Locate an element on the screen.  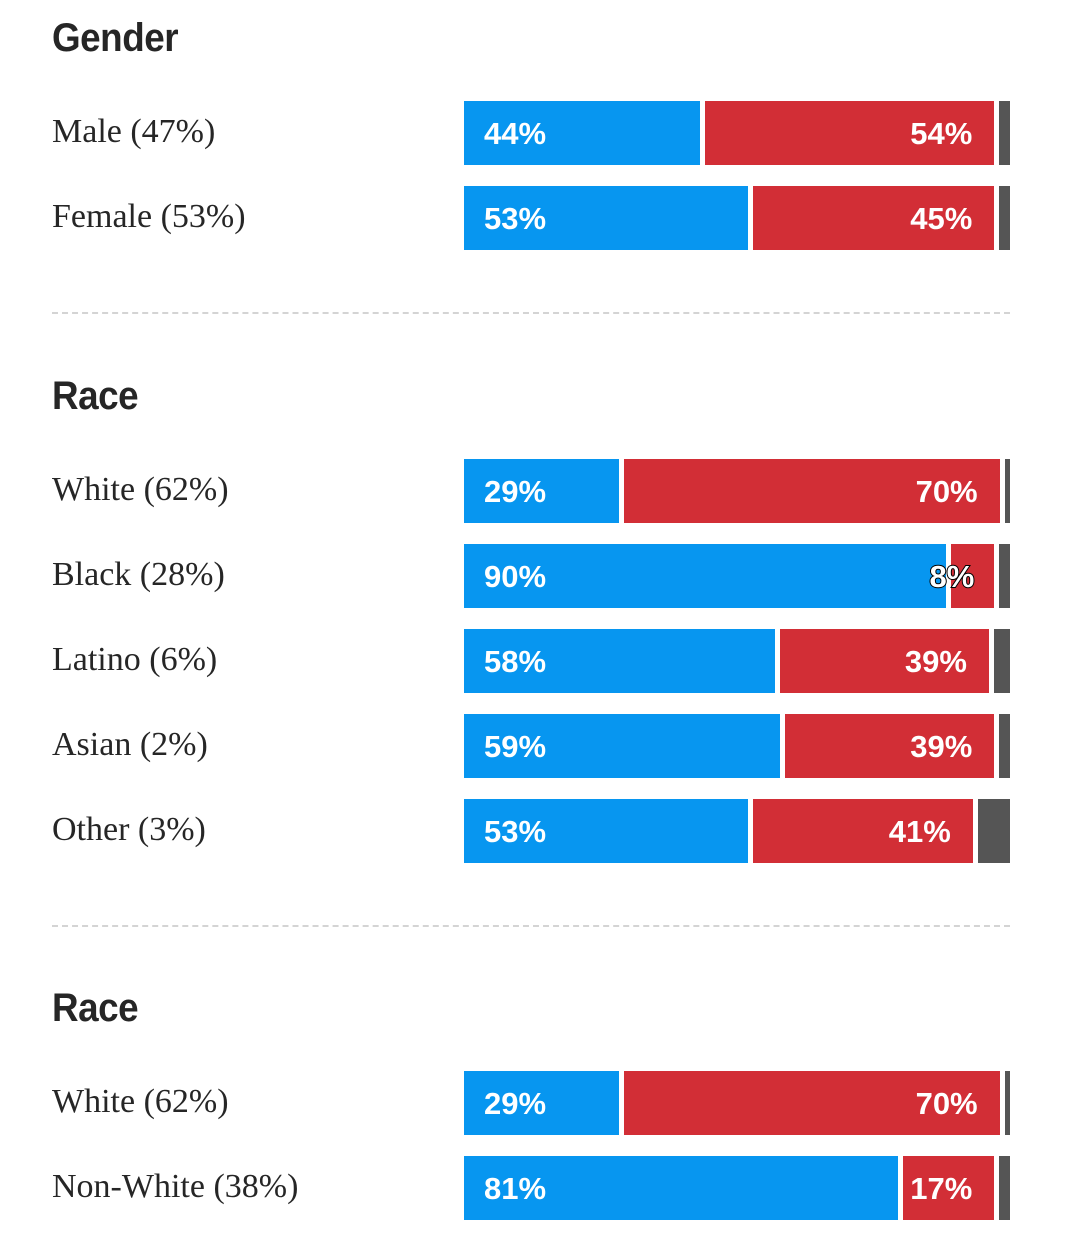
dem-value-label: 44% is located at coordinates (515, 133).